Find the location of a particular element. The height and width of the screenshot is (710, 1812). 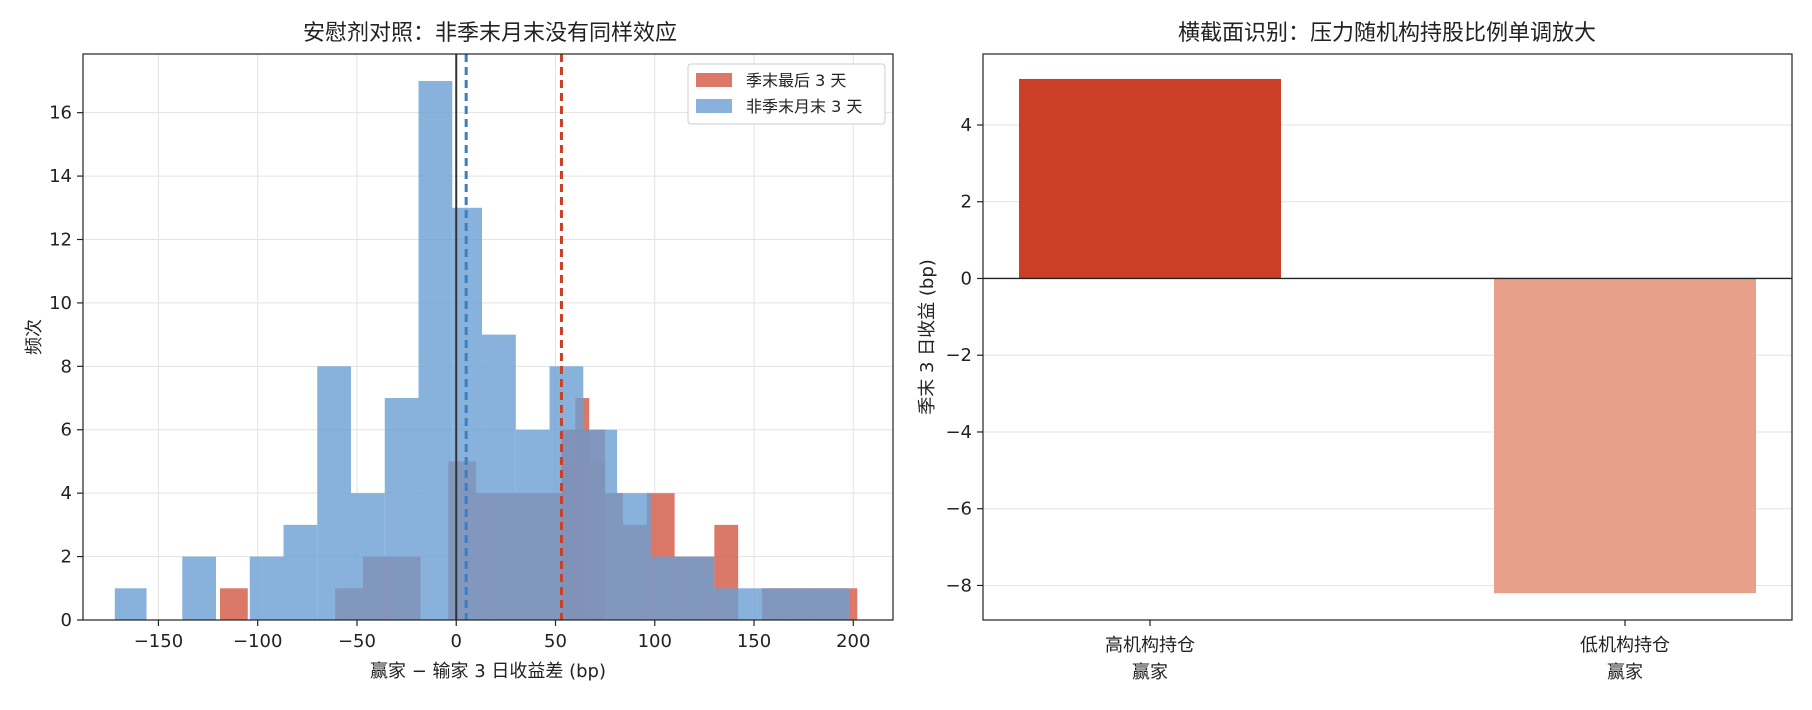

histogram-y-tick-label: 8 is located at coordinates (66, 366).